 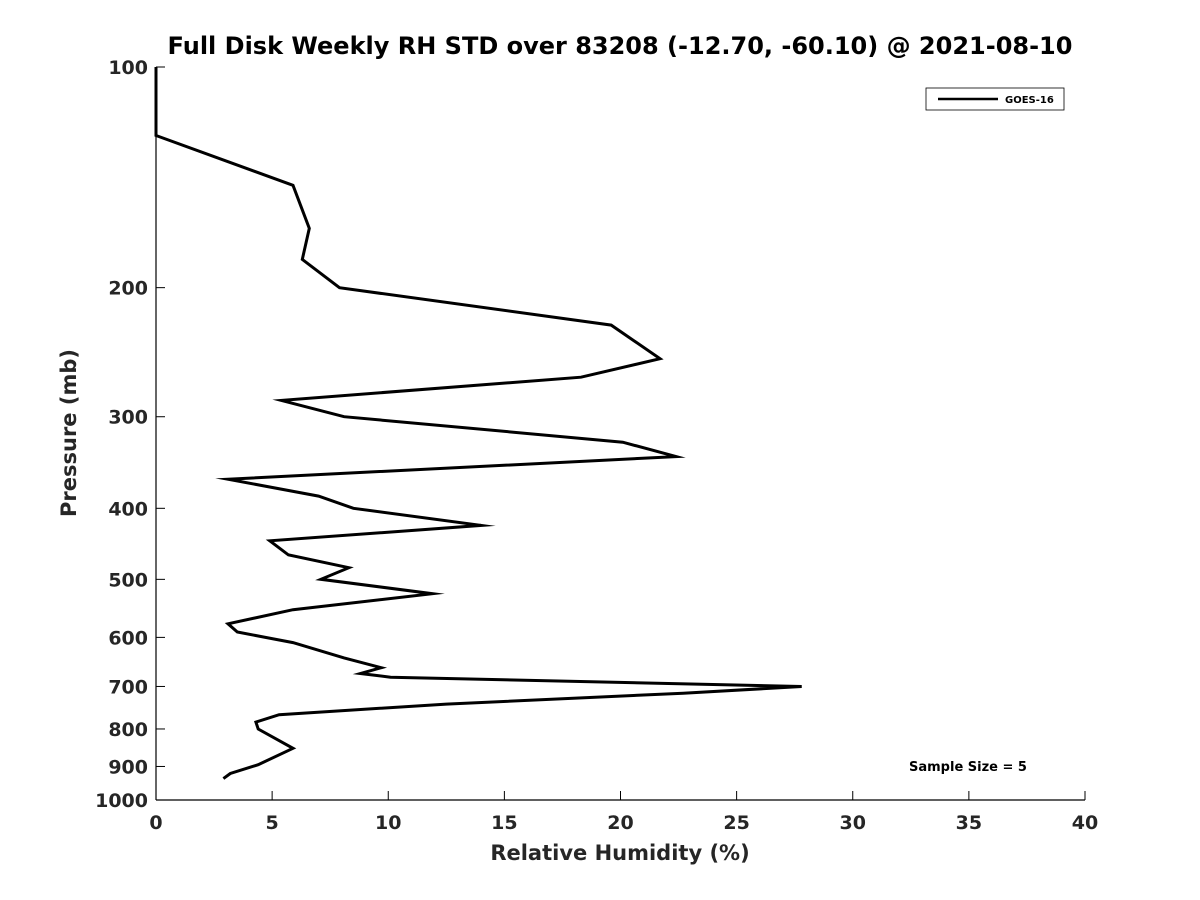 What do you see at coordinates (504, 823) in the screenshot?
I see `x-tick-label: 15` at bounding box center [504, 823].